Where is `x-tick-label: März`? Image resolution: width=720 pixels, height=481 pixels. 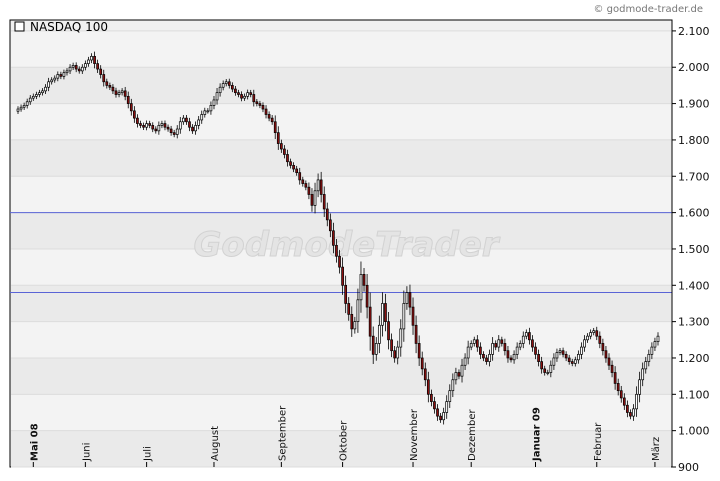
x-tick-label: März is located at coordinates (656, 449).